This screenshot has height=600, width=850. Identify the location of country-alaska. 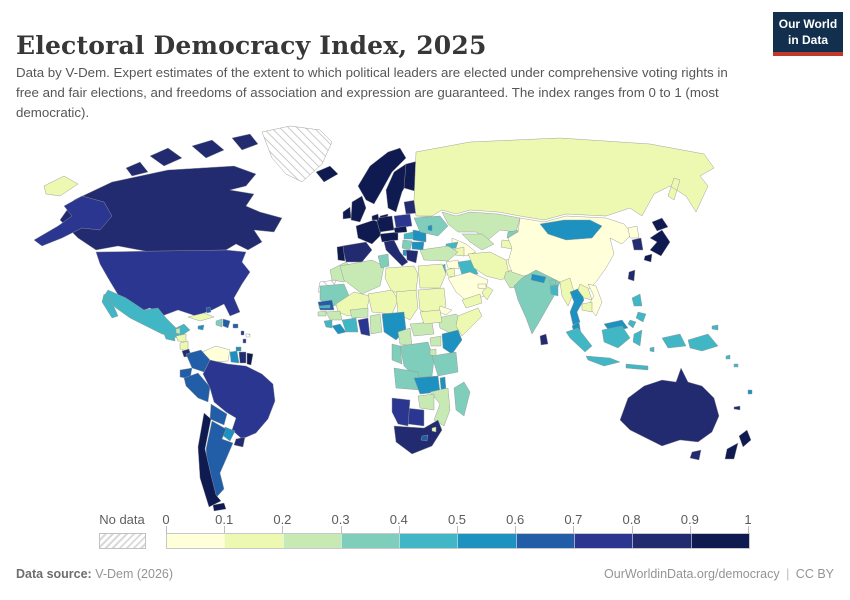
(73, 221).